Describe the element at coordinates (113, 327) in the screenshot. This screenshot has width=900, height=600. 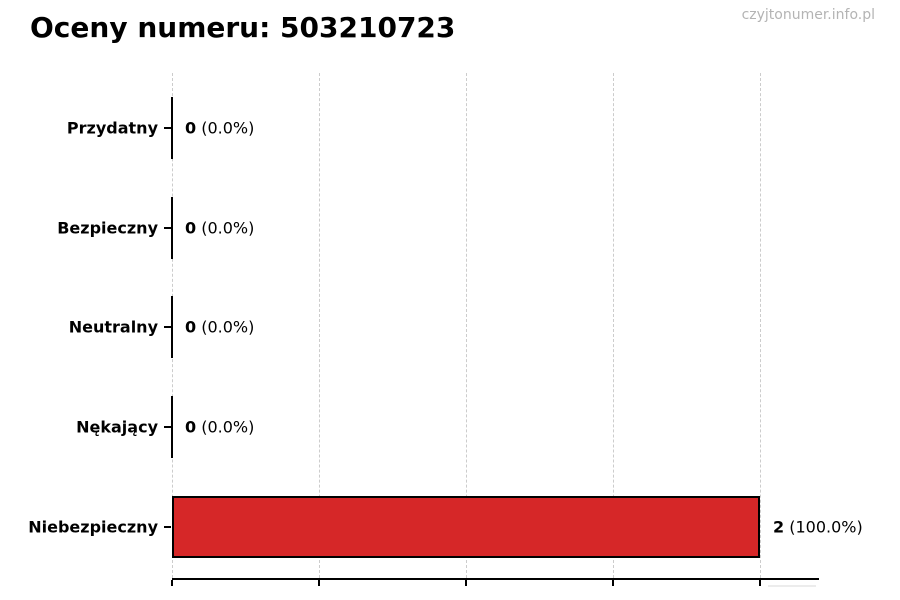
I see `category-label: Neutralny` at that location.